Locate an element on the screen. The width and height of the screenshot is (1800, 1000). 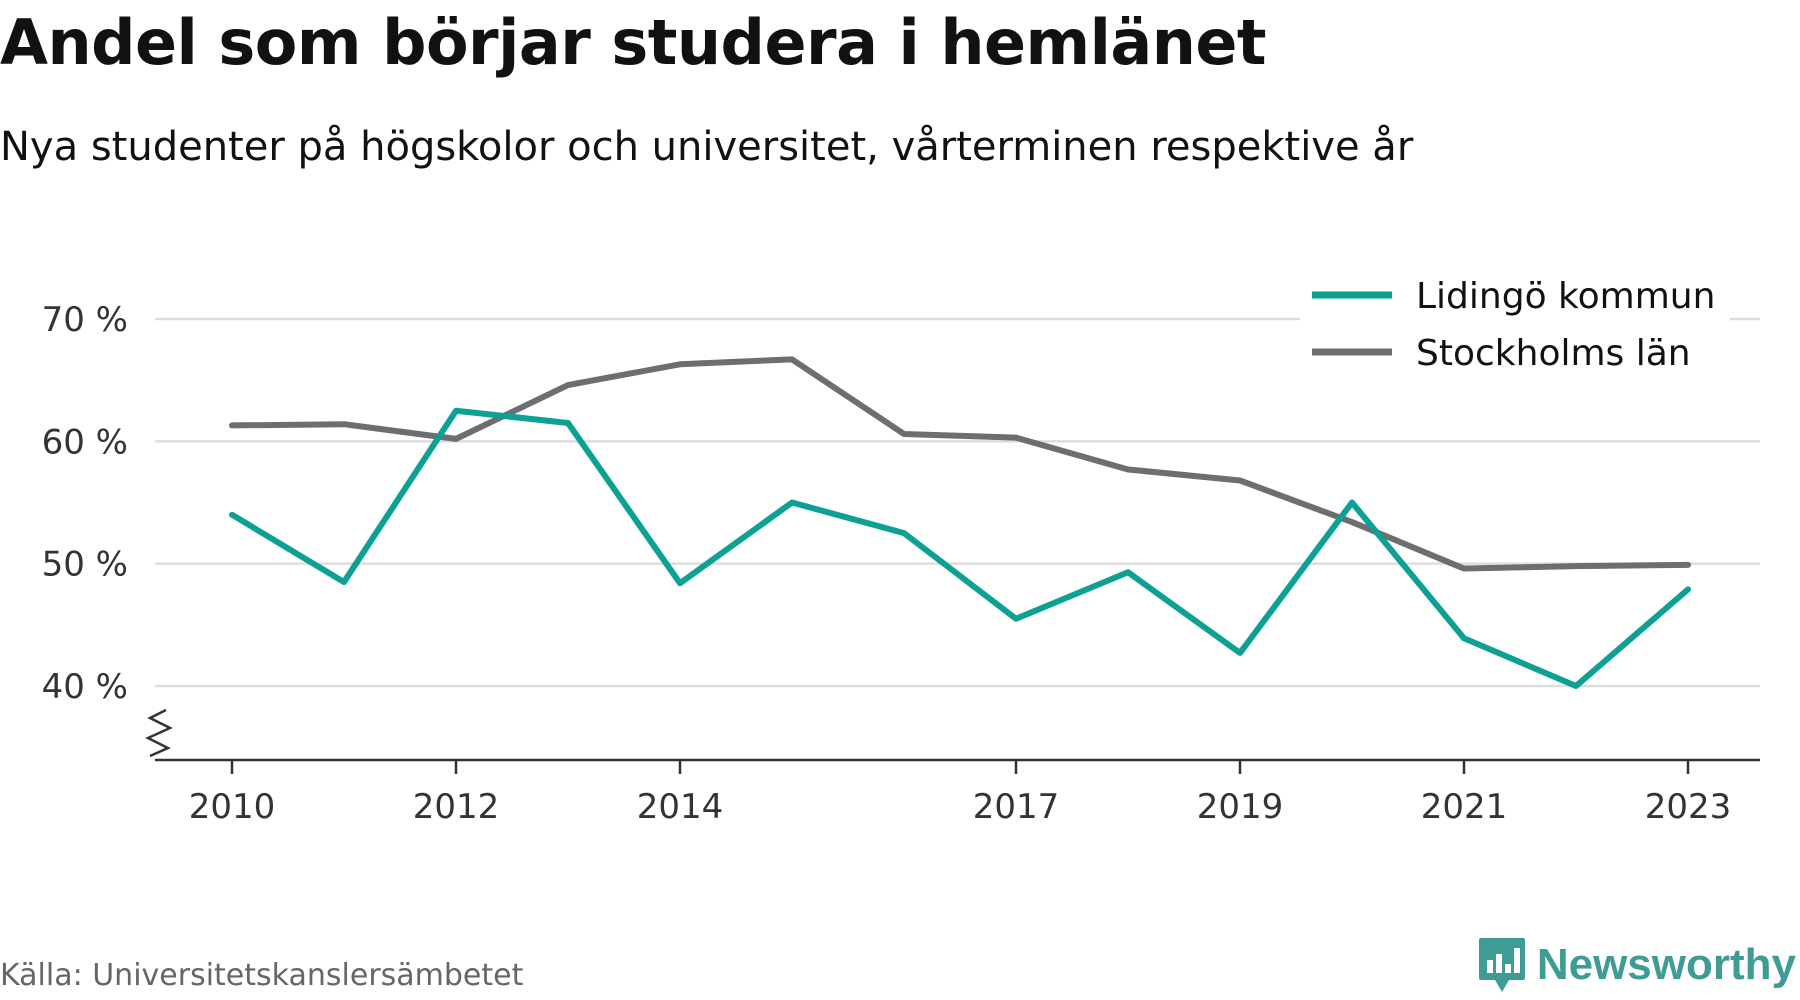
x-tick-label: 2019 is located at coordinates (1240, 807).